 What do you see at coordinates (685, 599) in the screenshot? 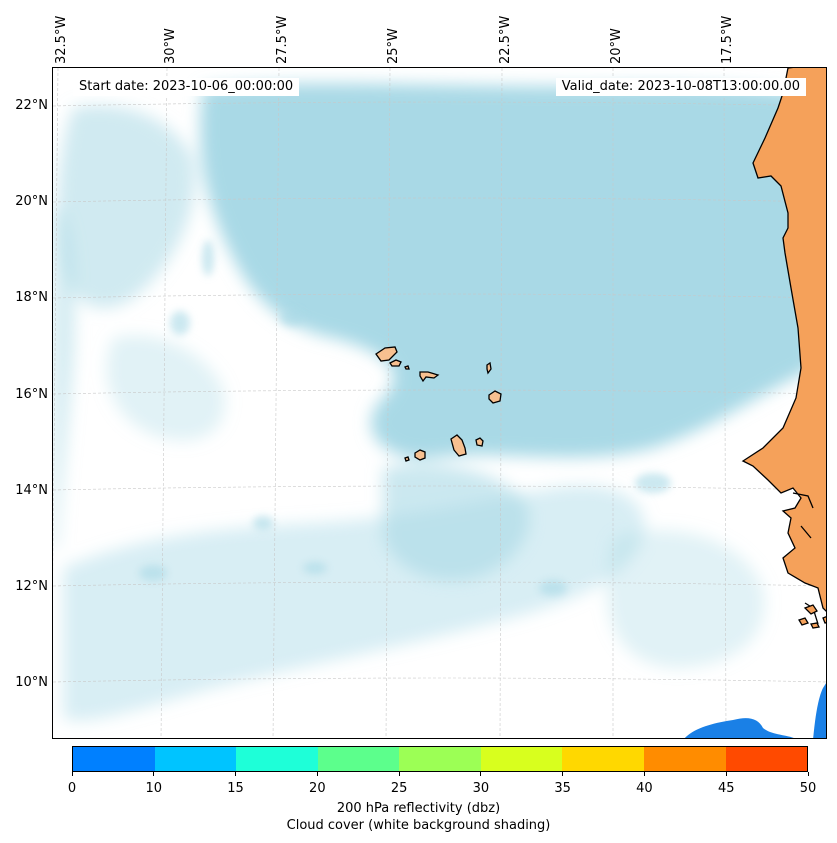
I see `cloud-patch-southeast` at bounding box center [685, 599].